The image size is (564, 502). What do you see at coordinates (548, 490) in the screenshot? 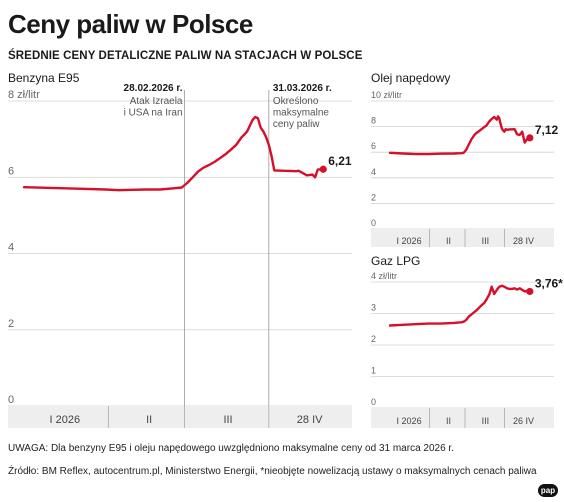
I see `pap-logo: pap` at bounding box center [548, 490].